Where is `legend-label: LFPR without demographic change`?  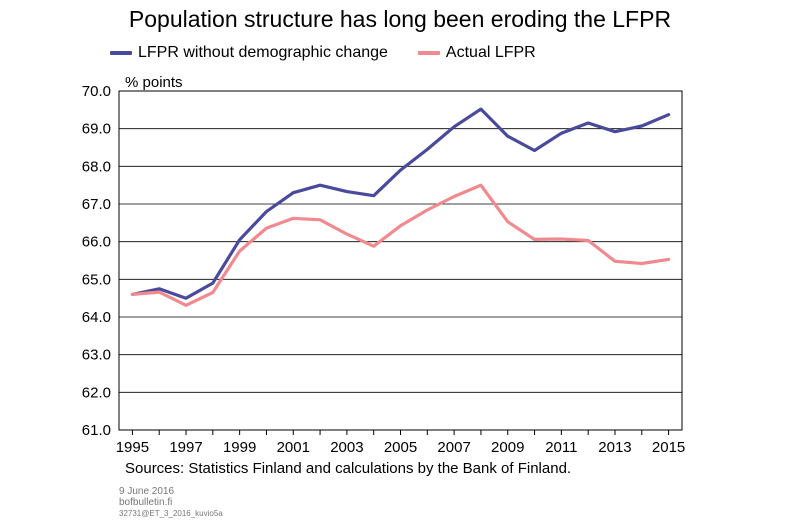 legend-label: LFPR without demographic change is located at coordinates (263, 52).